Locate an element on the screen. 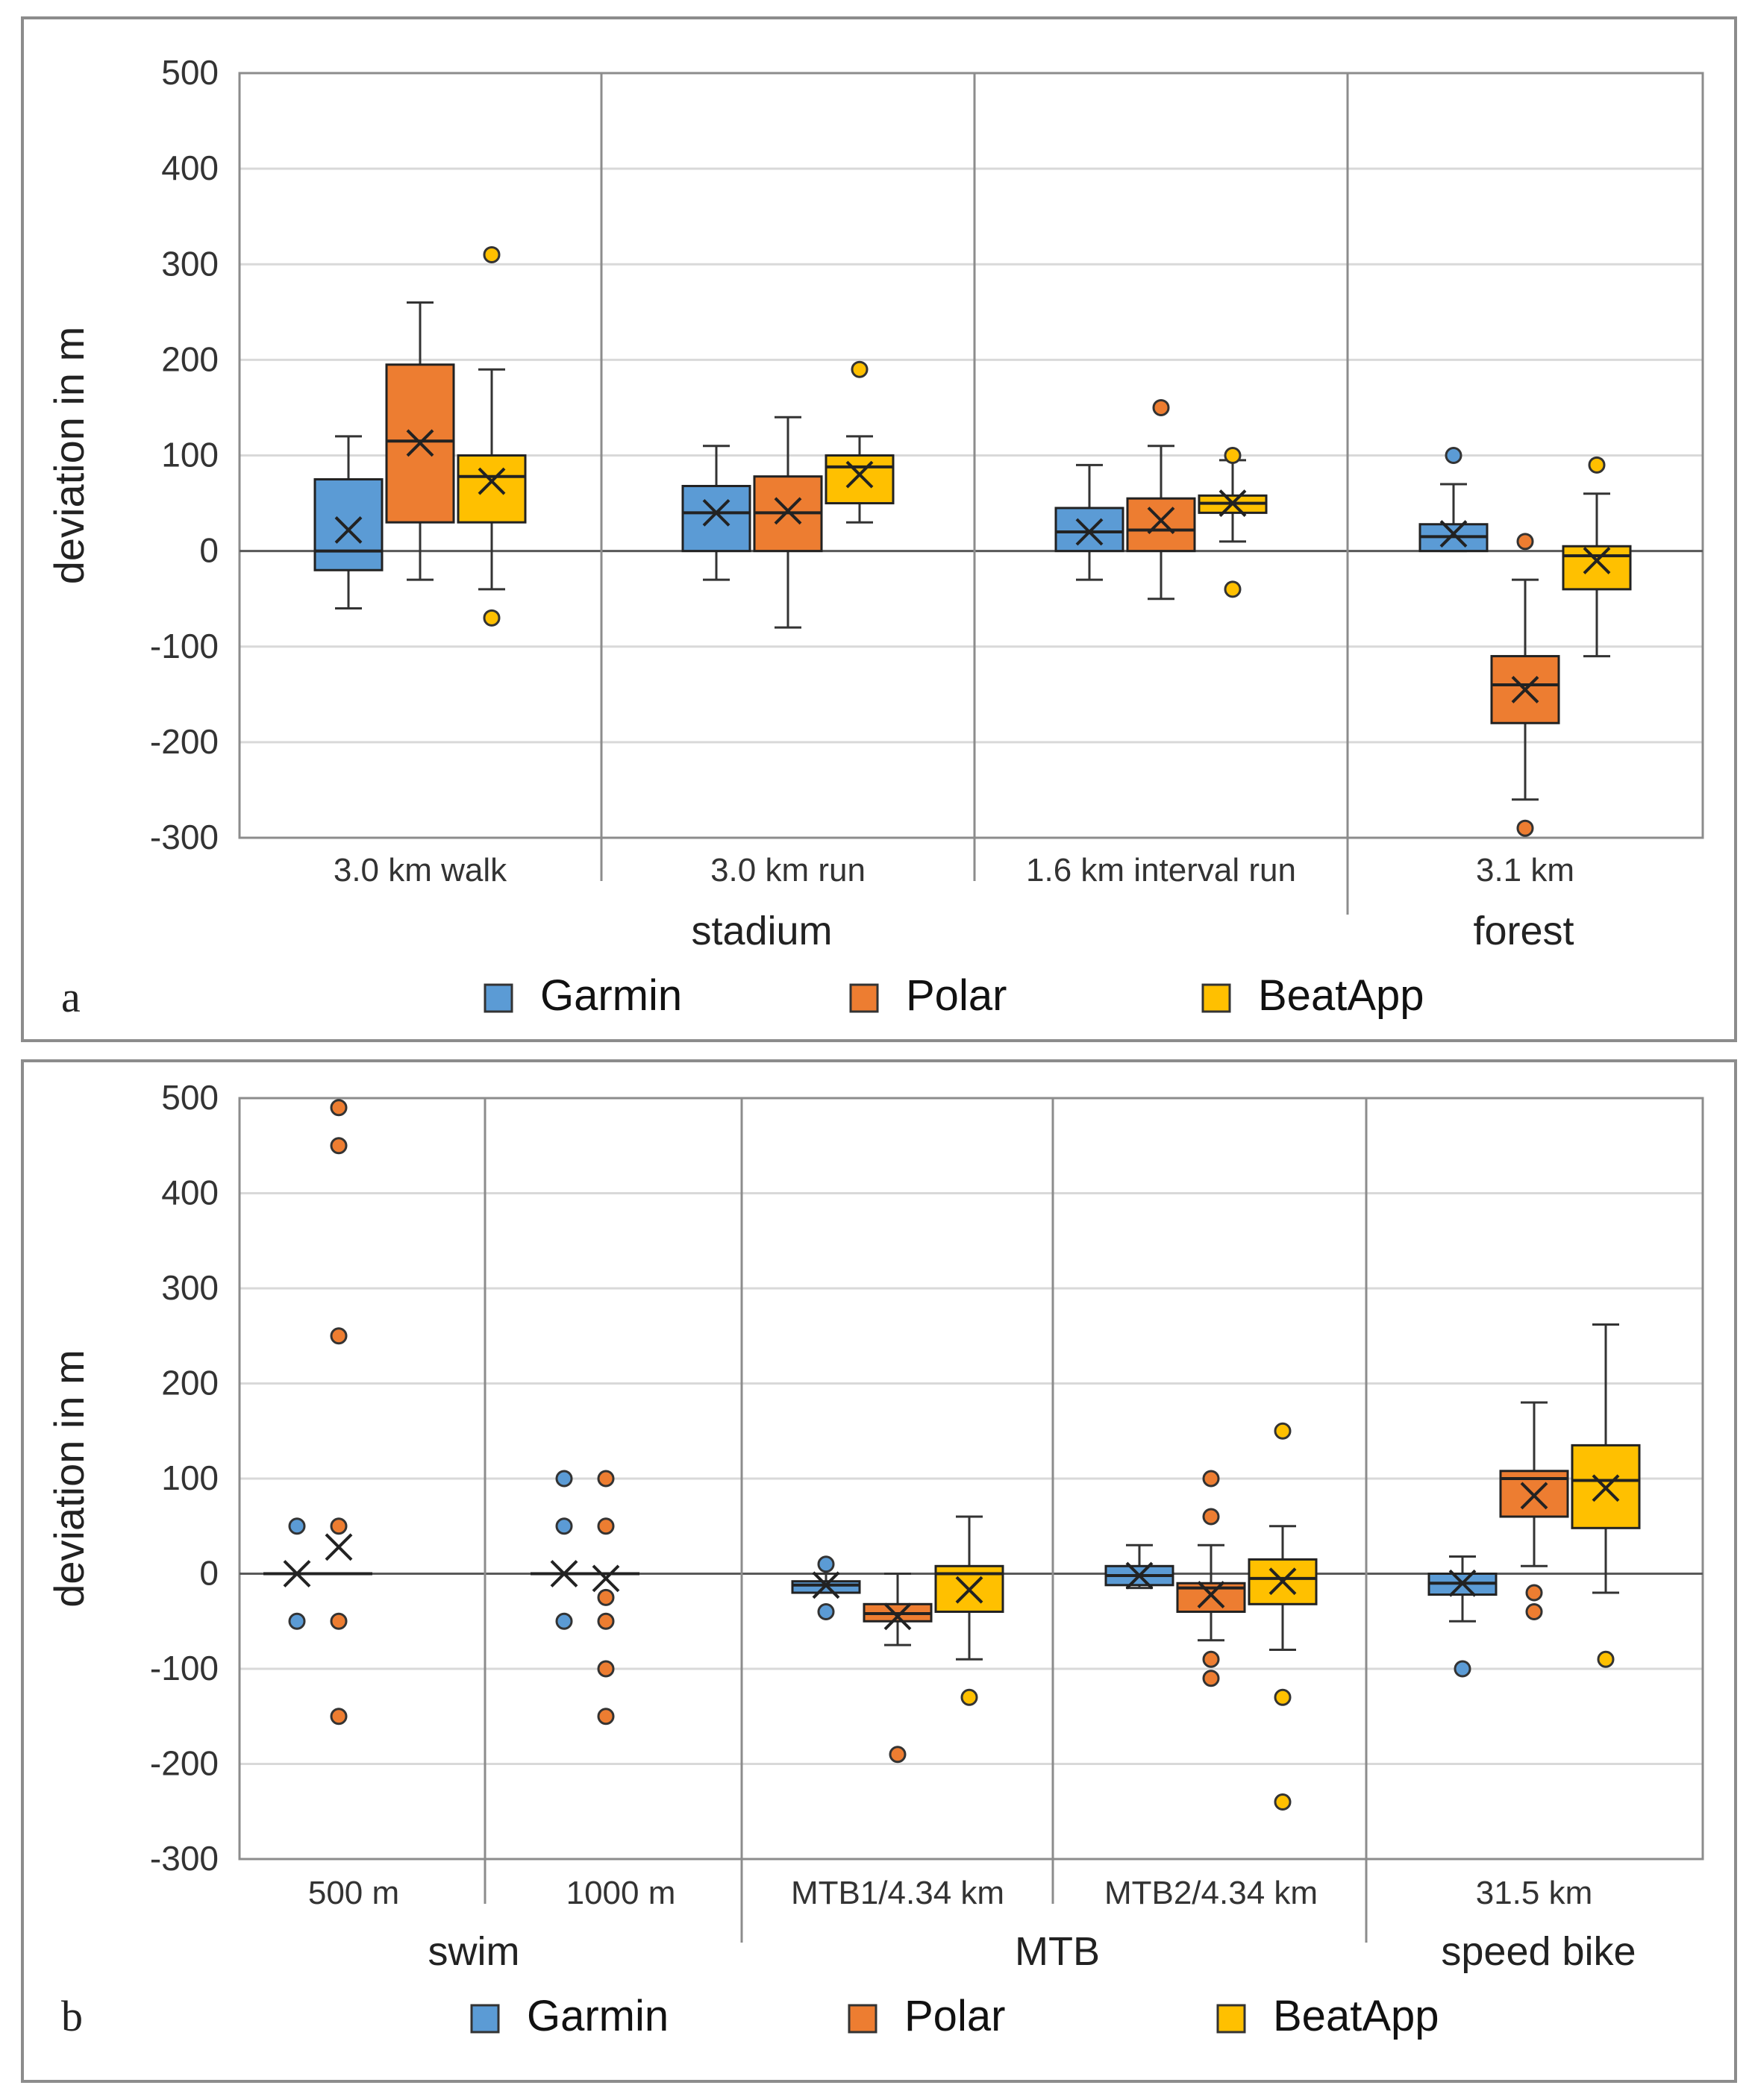 The height and width of the screenshot is (2100, 1752). category-label: 500 m is located at coordinates (353, 1893).